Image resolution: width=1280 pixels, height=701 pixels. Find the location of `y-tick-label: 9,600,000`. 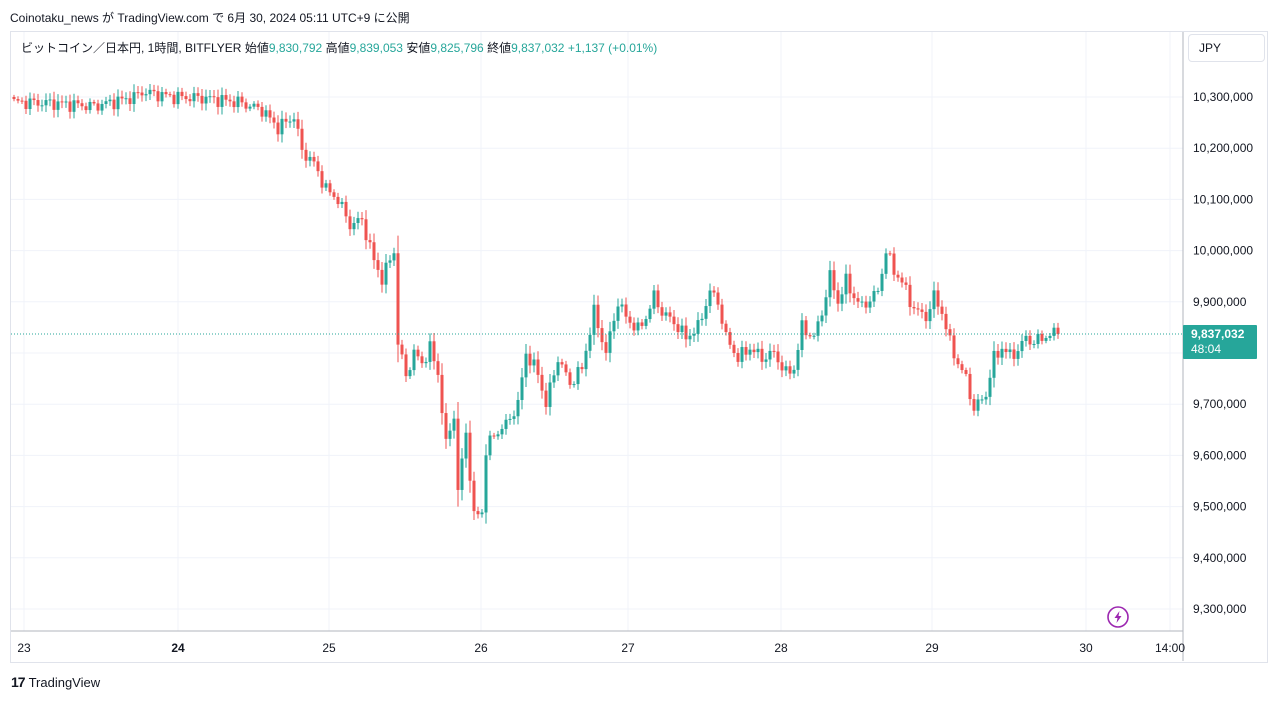

y-tick-label: 9,600,000 is located at coordinates (1220, 455).